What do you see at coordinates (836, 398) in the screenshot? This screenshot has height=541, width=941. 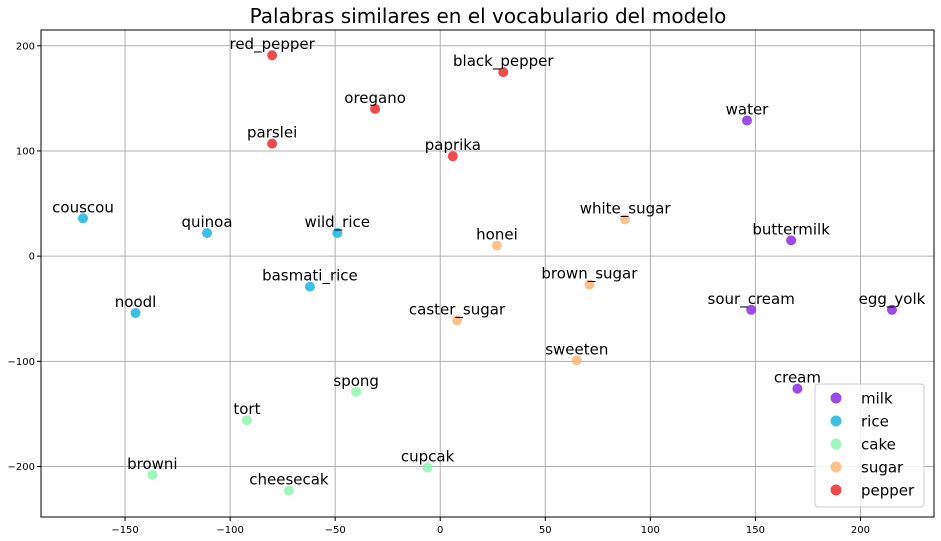 I see `legend-marker-milk` at bounding box center [836, 398].